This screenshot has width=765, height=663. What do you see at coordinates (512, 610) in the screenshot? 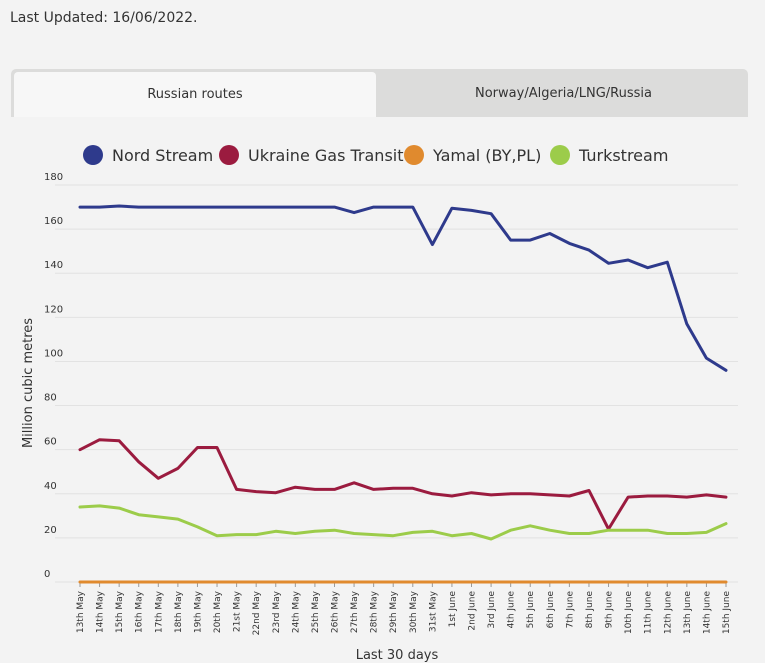
I see `x-tick-label: 4th June` at bounding box center [512, 610].